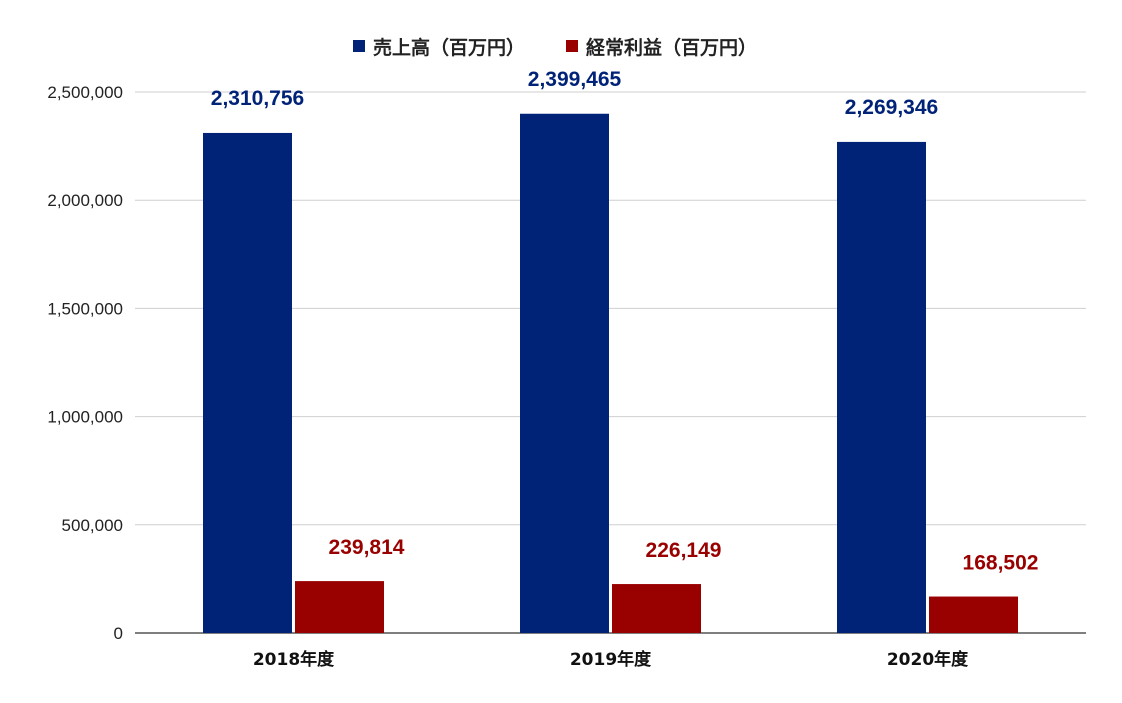  Describe the element at coordinates (85, 200) in the screenshot. I see `y-tick-label: 2,000,000` at that location.